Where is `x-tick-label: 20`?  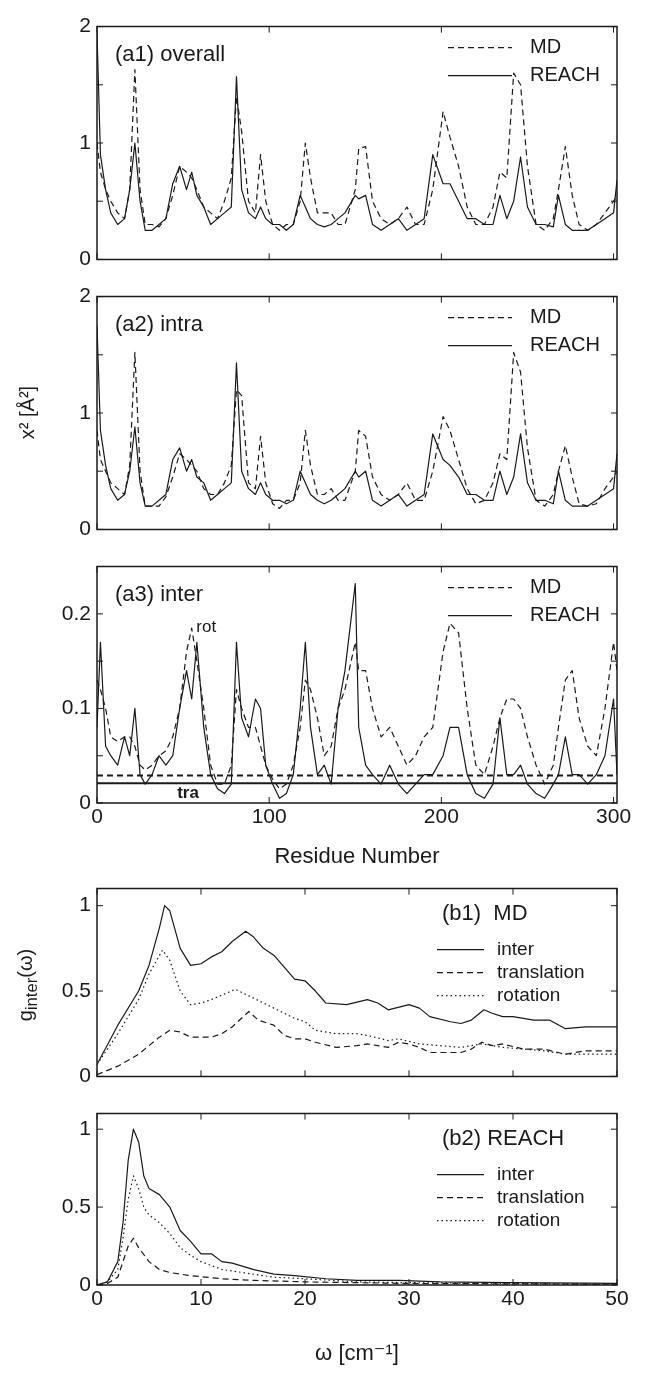
x-tick-label: 20 is located at coordinates (305, 1298).